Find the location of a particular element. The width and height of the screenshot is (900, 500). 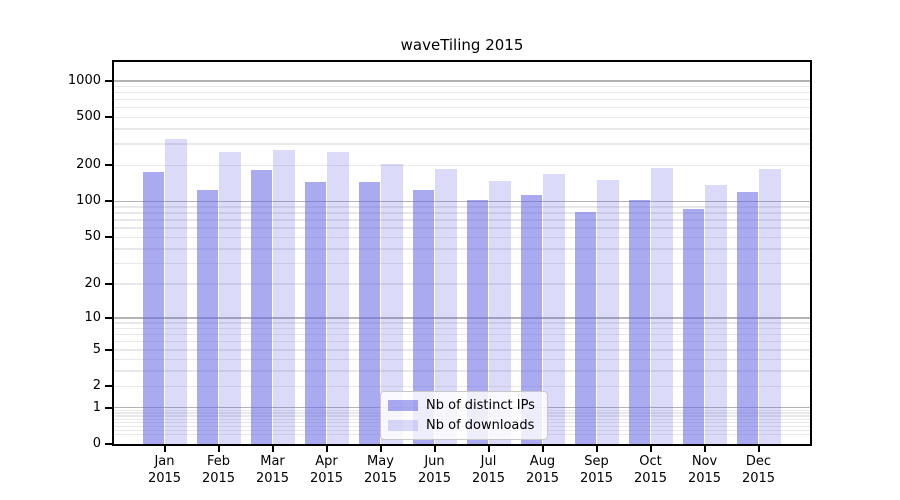

y-tick-label: 20 is located at coordinates (92, 283).